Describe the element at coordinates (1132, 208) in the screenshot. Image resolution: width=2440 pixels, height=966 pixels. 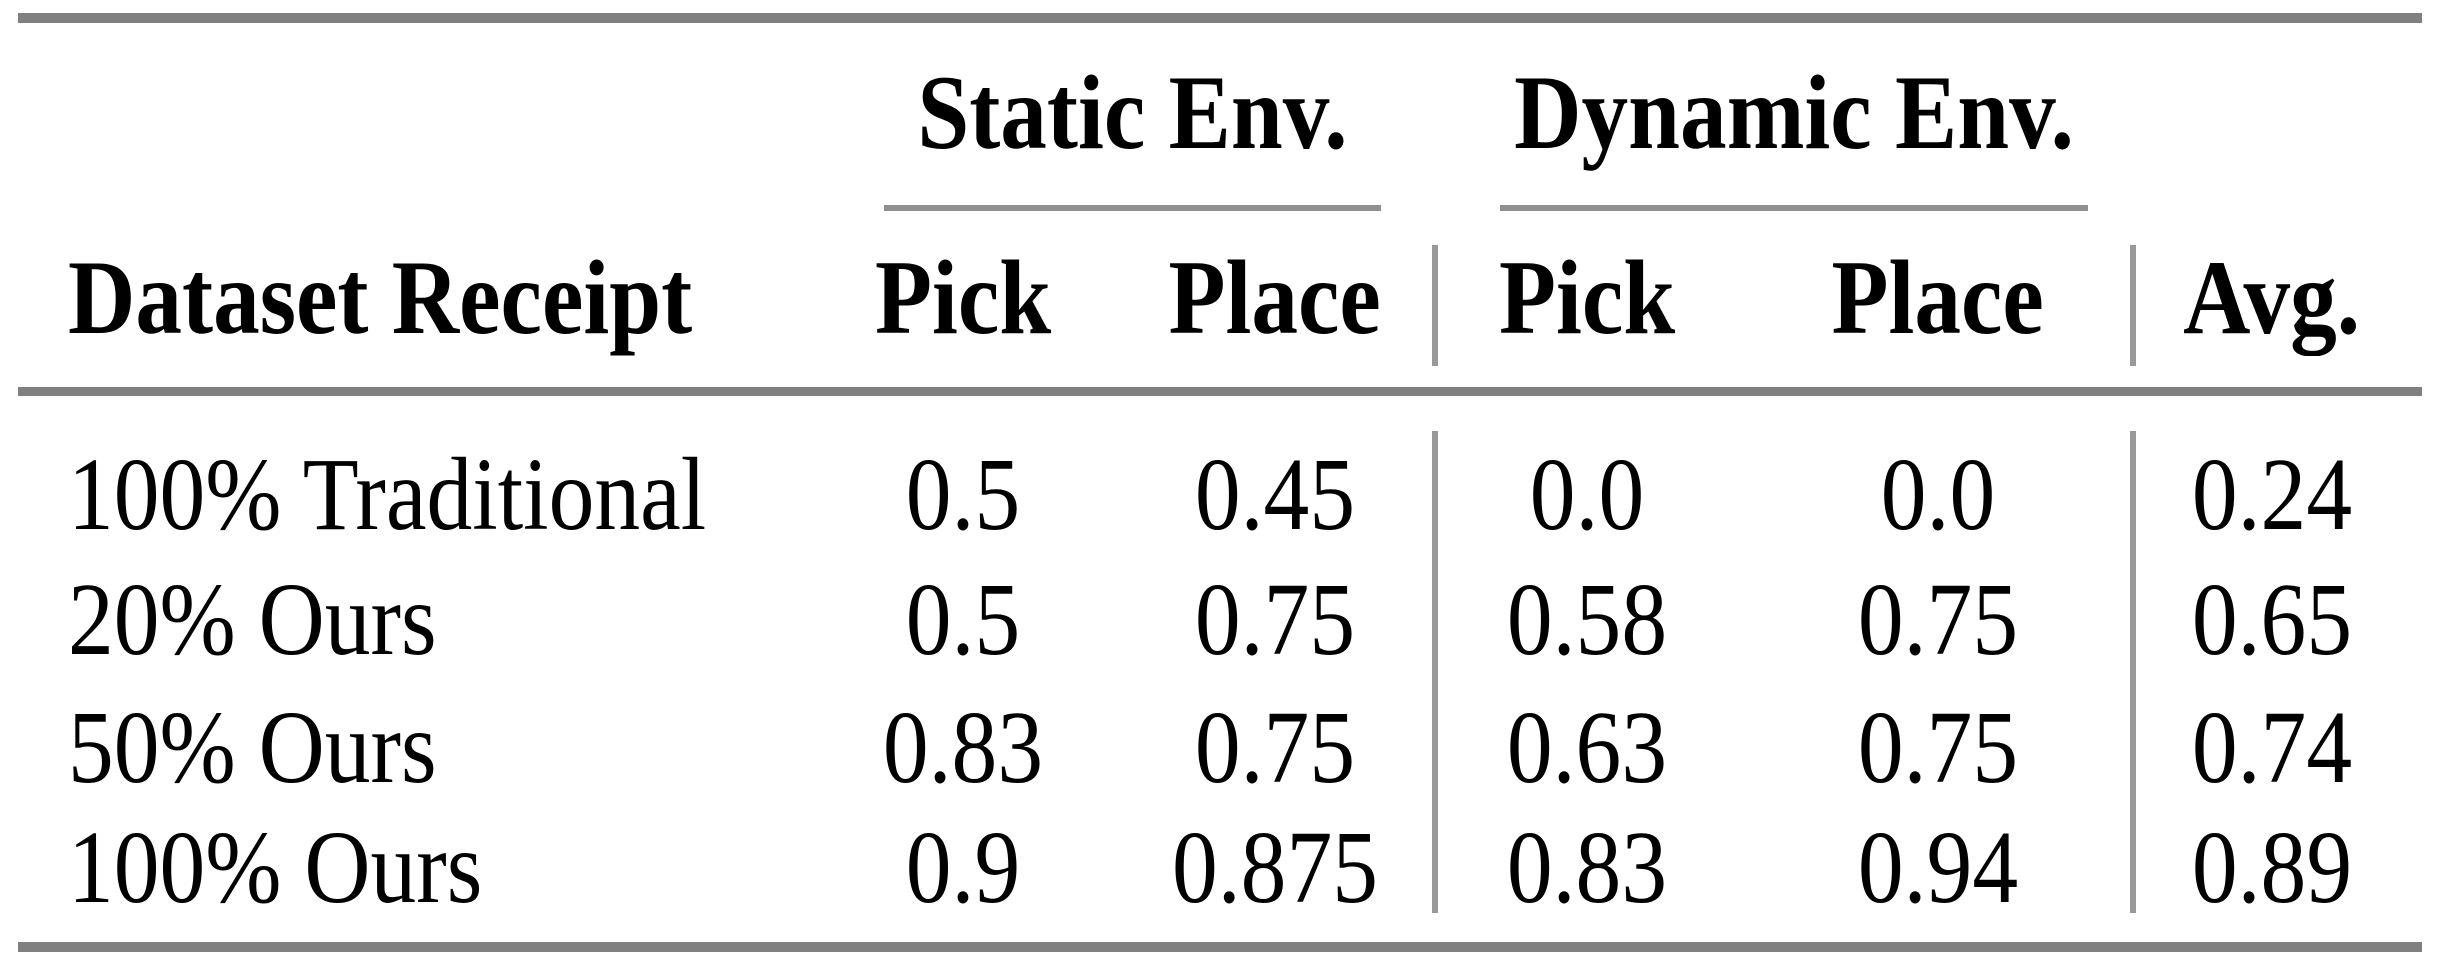
I see `static-env-cmidrule` at that location.